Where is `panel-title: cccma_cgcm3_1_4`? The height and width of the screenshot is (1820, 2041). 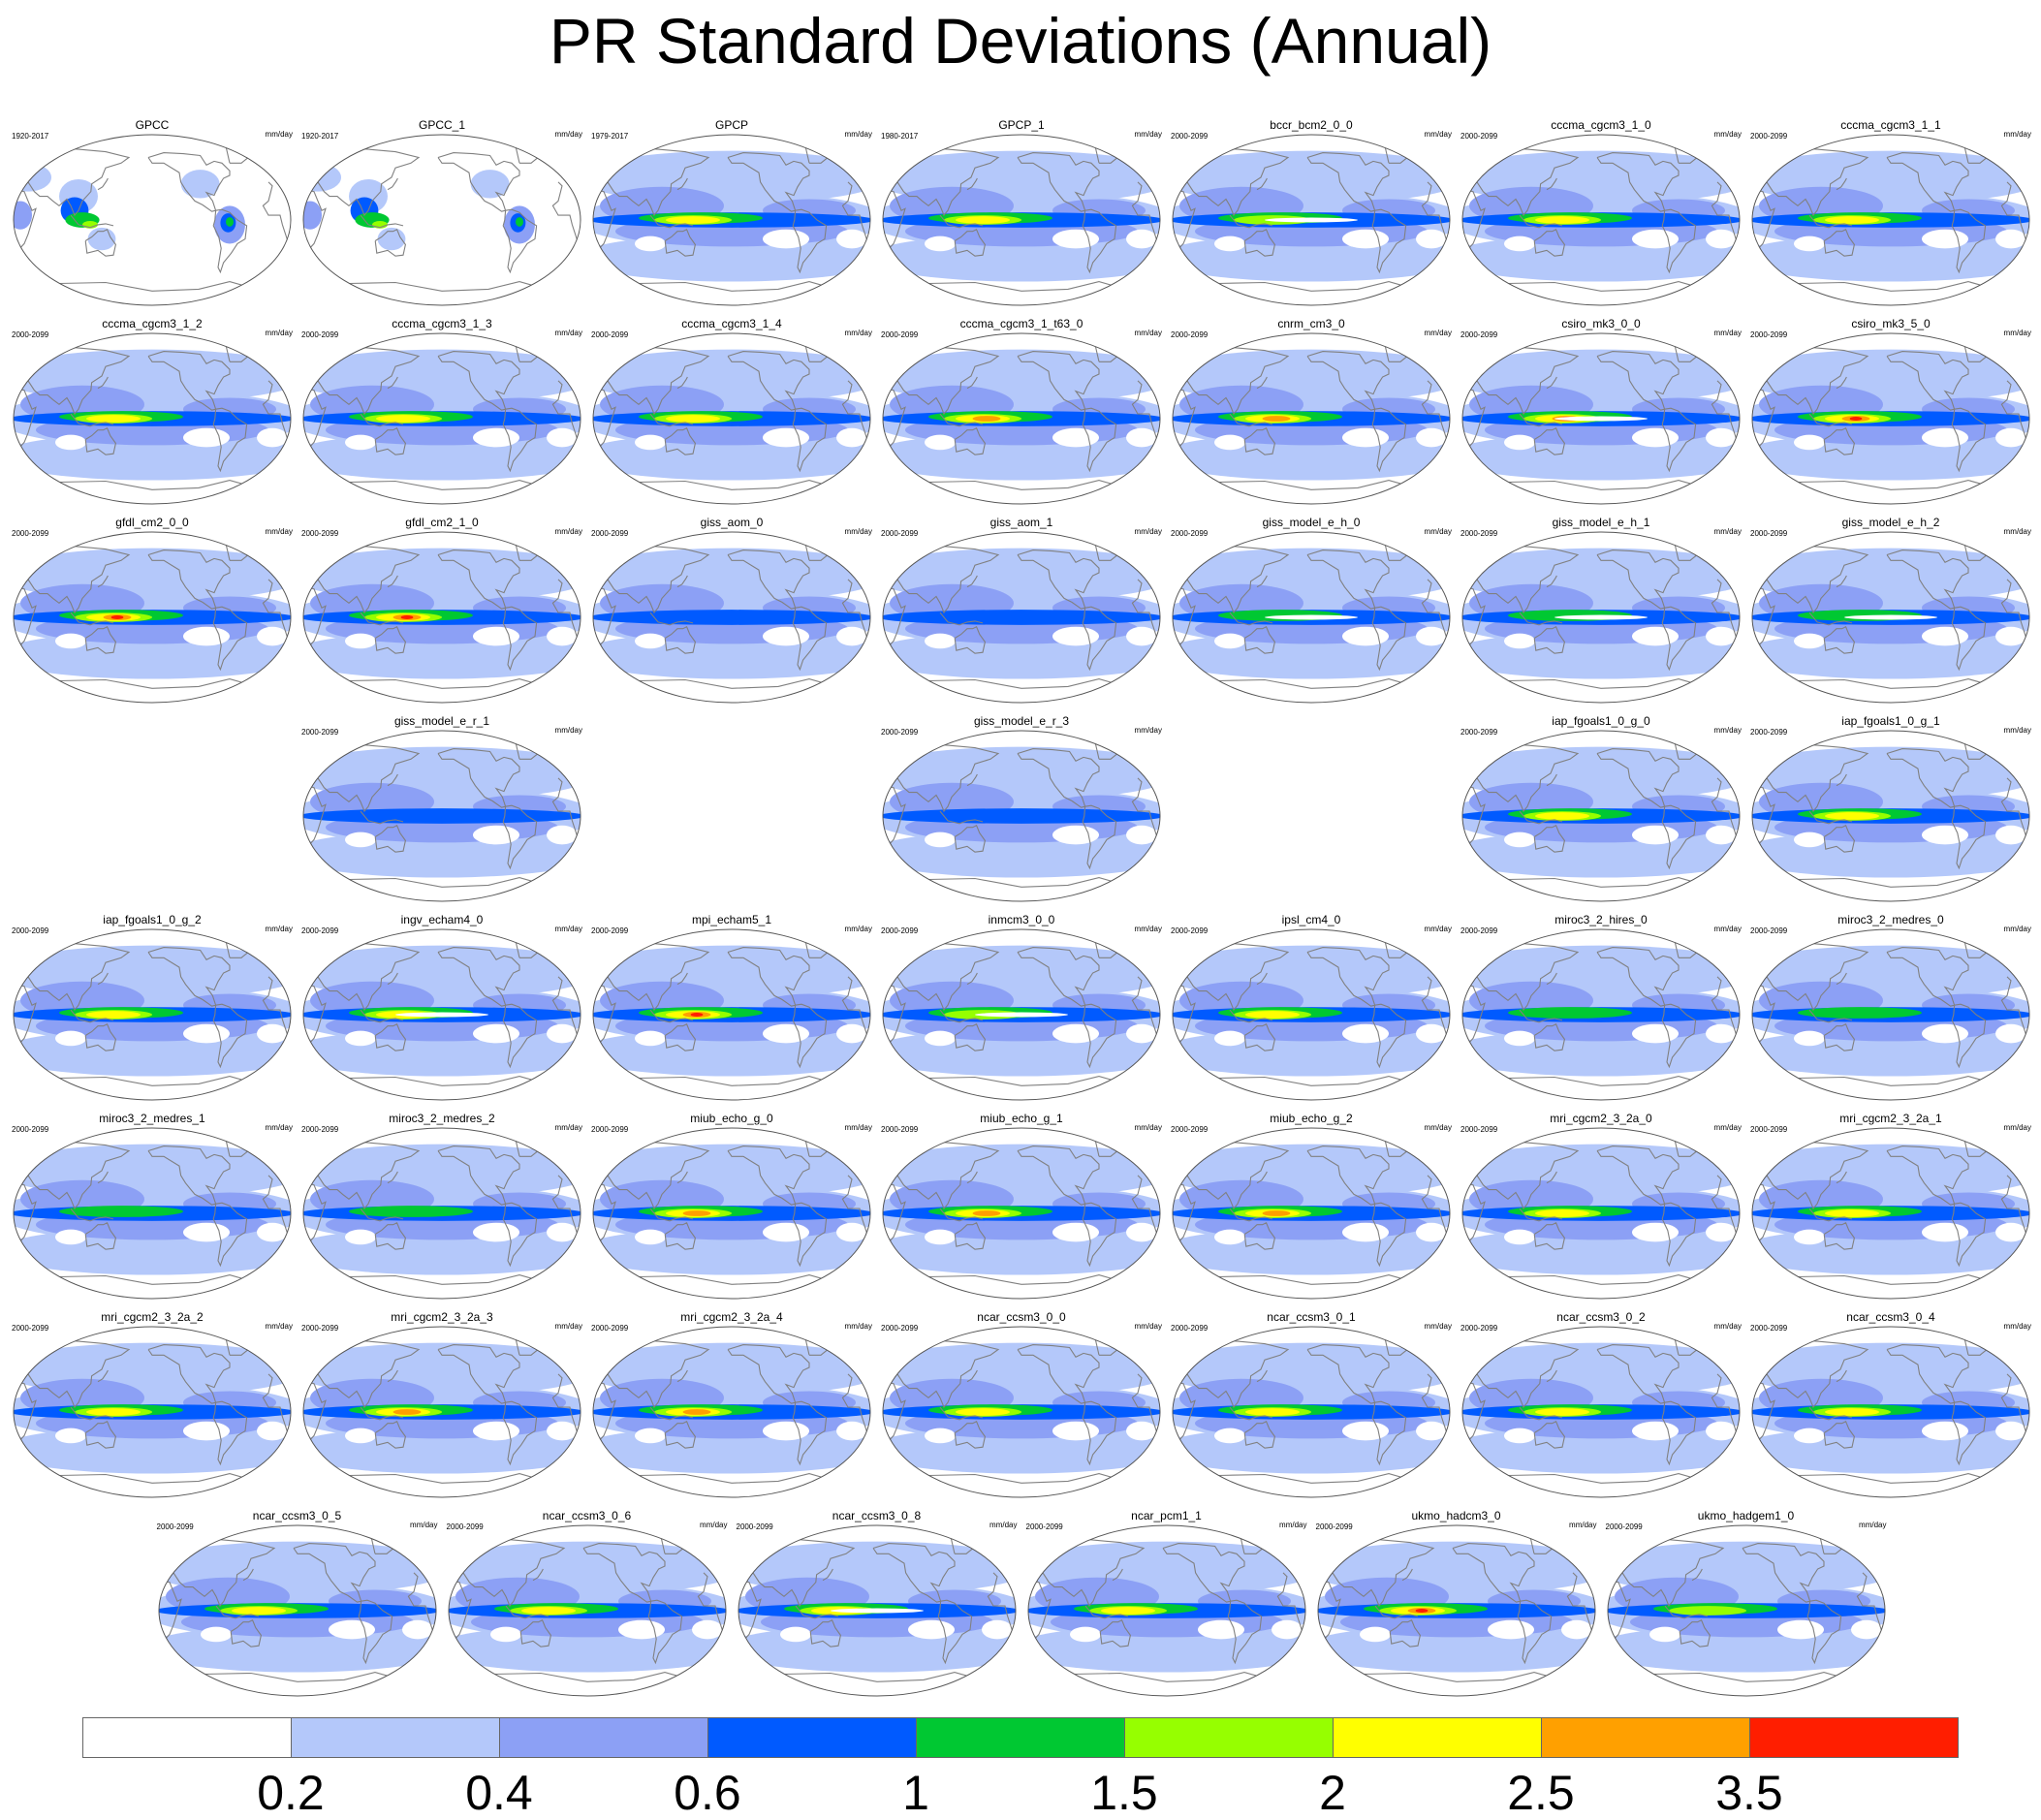
panel-title: cccma_cgcm3_1_4 is located at coordinates (731, 324).